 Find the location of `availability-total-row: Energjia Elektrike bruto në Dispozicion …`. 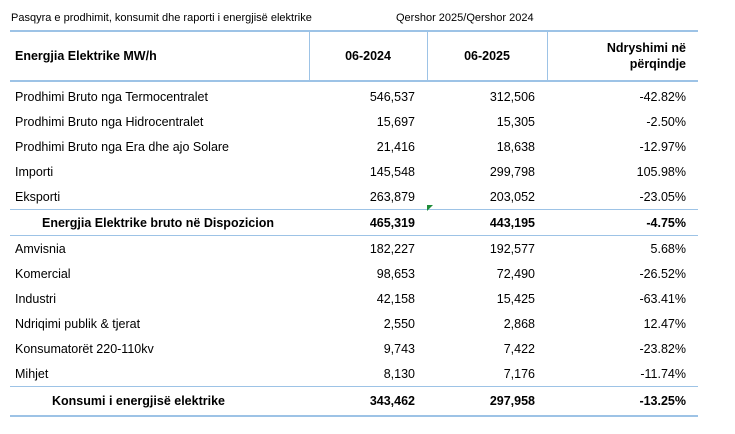

availability-total-row: Energjia Elektrike bruto në Dispozicion … is located at coordinates (354, 222).